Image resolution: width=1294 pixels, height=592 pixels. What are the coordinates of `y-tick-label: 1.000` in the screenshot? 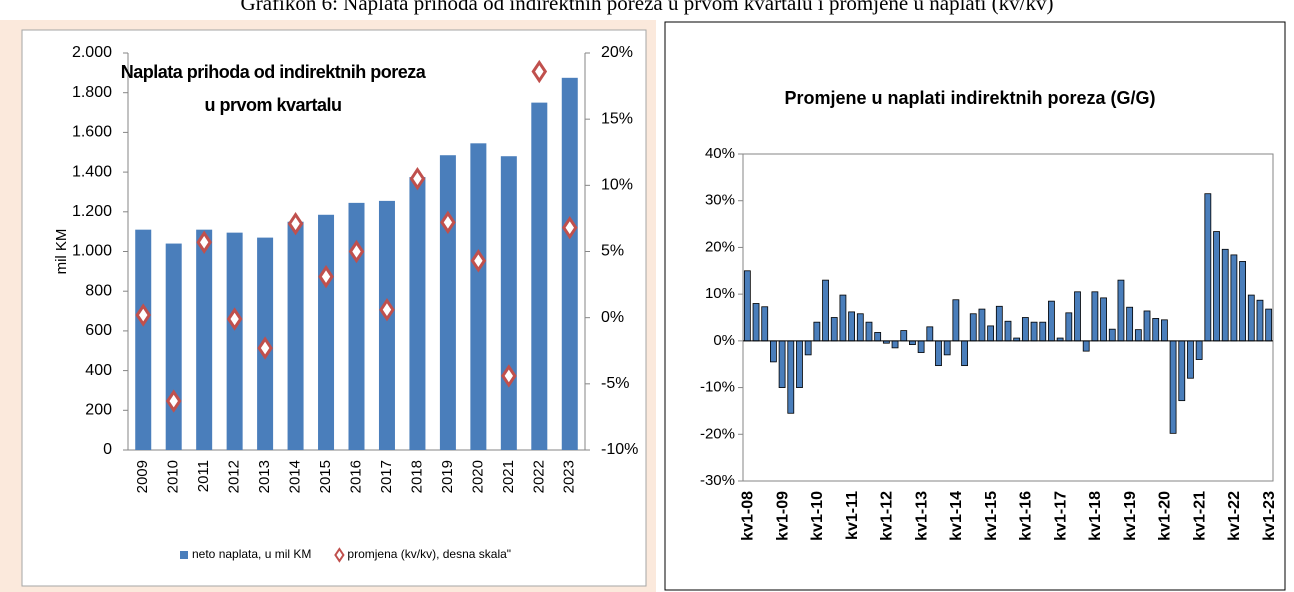 It's located at (92, 251).